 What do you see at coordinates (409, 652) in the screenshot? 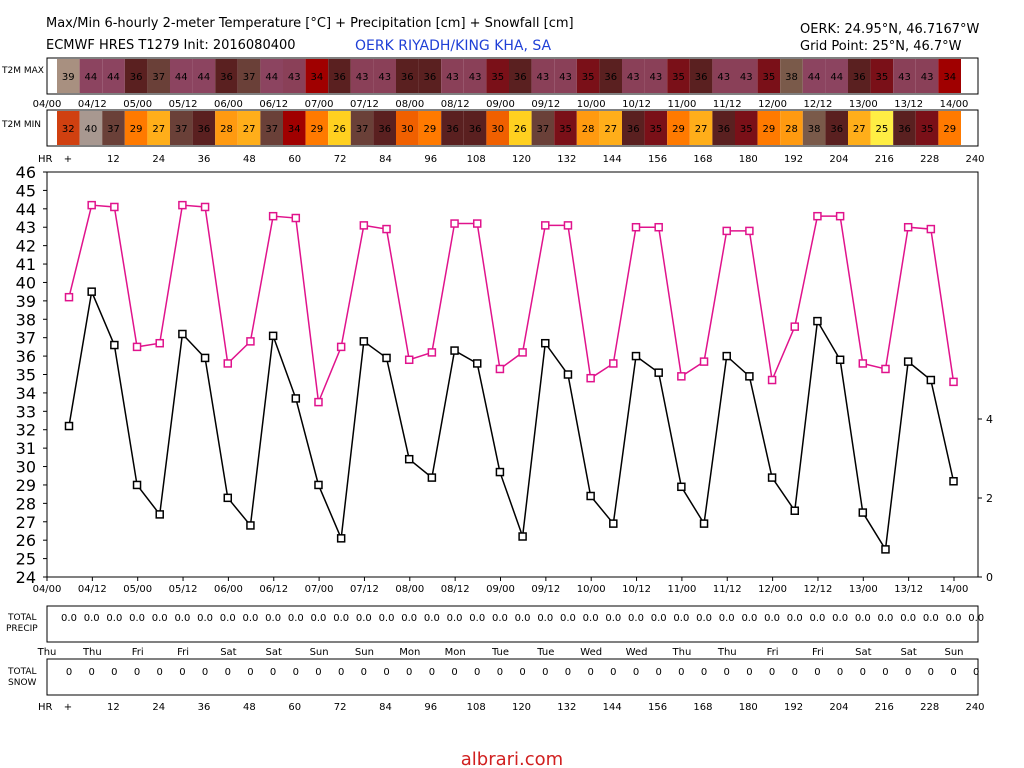
I see `day-label: Mon` at bounding box center [409, 652].